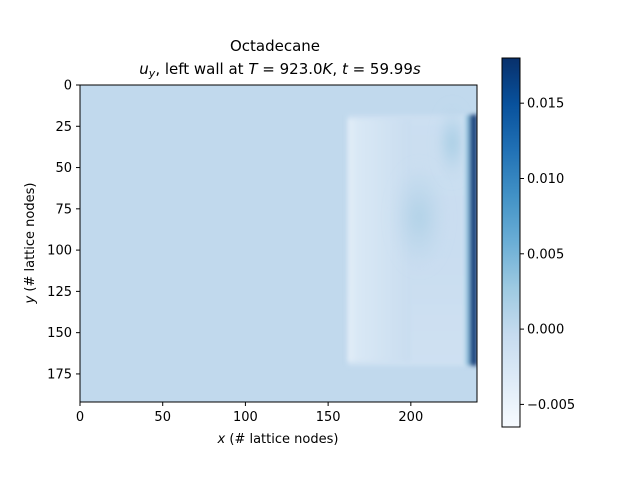 This screenshot has width=640, height=480. Describe the element at coordinates (328, 417) in the screenshot. I see `x-tick-label: 150` at that location.